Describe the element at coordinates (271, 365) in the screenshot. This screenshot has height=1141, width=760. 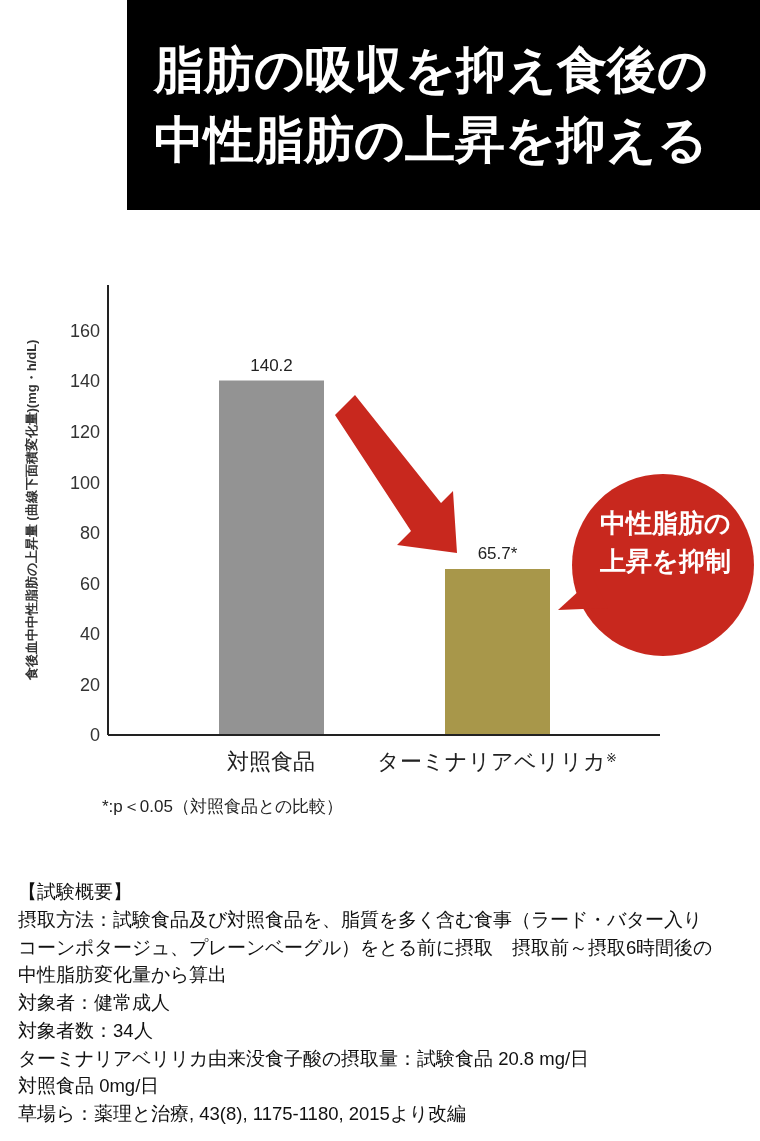
I see `data-label: 140.2` at that location.